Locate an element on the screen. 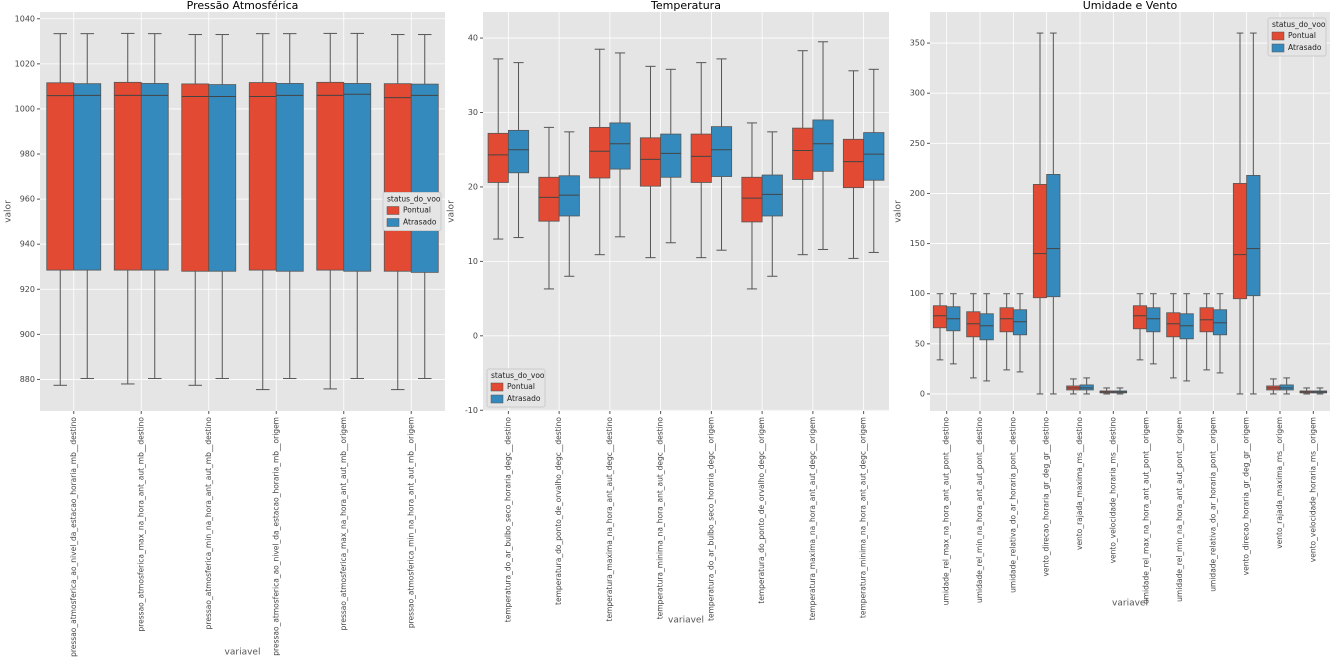 The width and height of the screenshot is (1335, 661). y-tick-label: 880 is located at coordinates (27, 379).